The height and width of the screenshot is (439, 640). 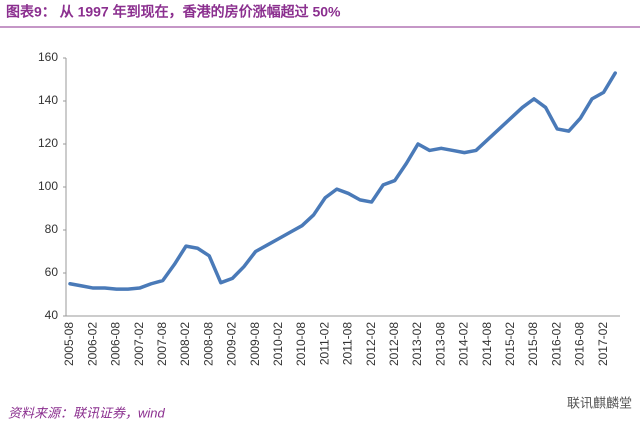 I want to click on x-tick-label: 2008-08, so click(x=208, y=344).